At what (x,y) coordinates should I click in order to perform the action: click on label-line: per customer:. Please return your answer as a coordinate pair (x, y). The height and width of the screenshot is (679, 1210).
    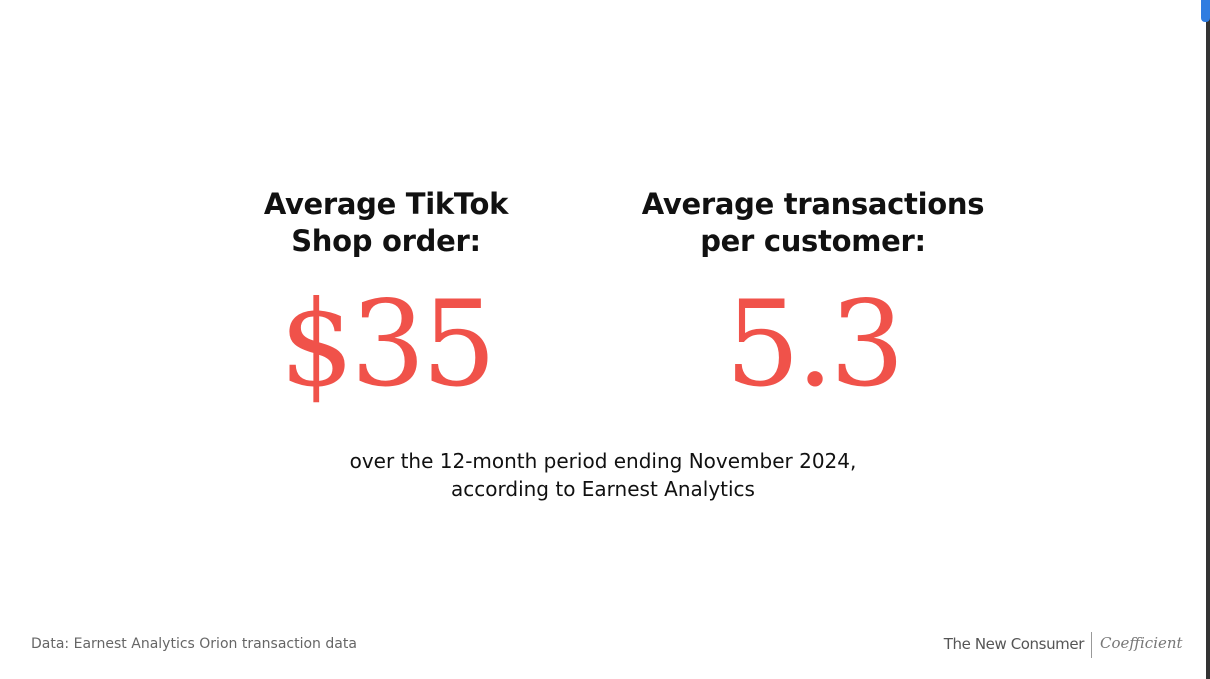
    Looking at the image, I should click on (813, 241).